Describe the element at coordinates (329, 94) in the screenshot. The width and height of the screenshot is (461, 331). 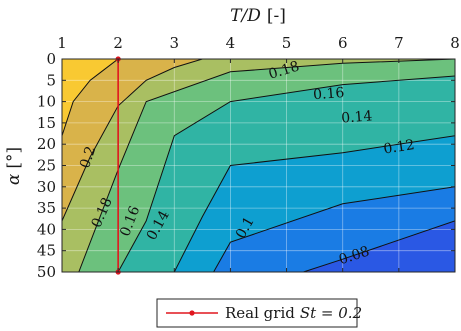
I see `contour-label: 0.16` at that location.